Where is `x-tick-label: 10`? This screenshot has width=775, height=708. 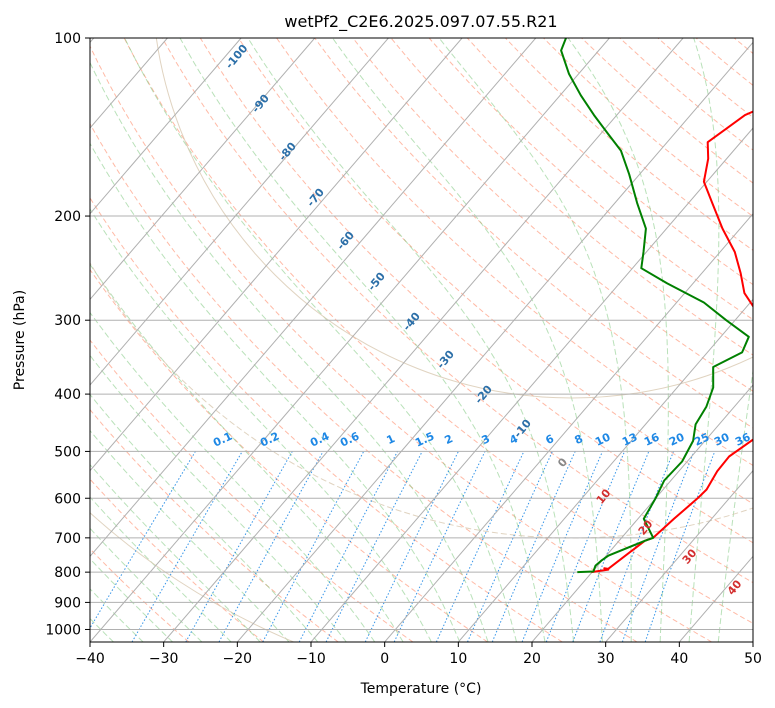 x-tick-label: 10 is located at coordinates (458, 659).